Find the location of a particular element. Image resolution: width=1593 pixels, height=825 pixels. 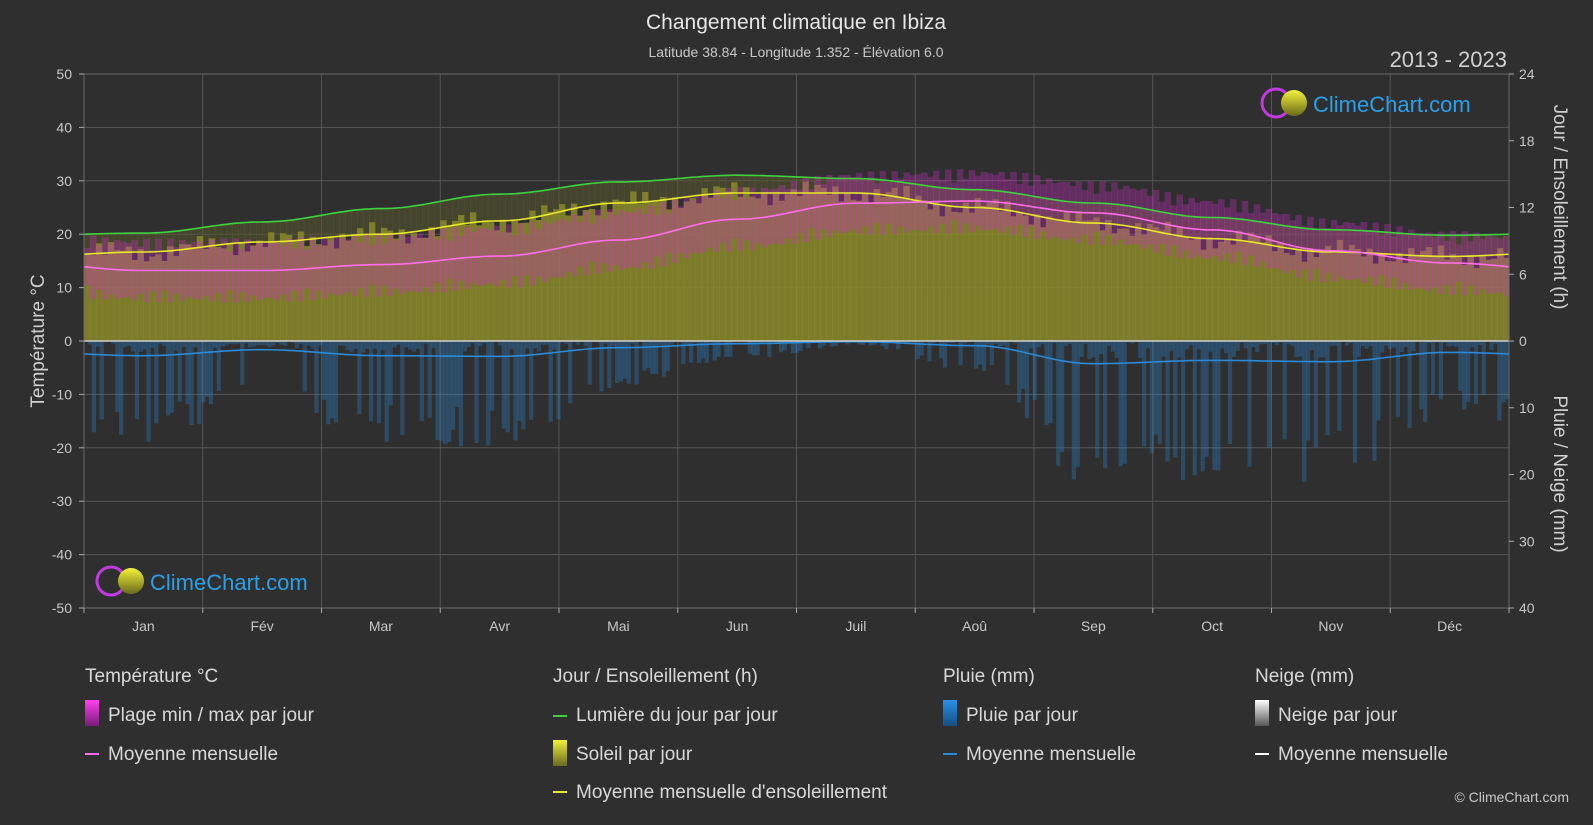

right-top-tick-label: 12 is located at coordinates (1527, 208).